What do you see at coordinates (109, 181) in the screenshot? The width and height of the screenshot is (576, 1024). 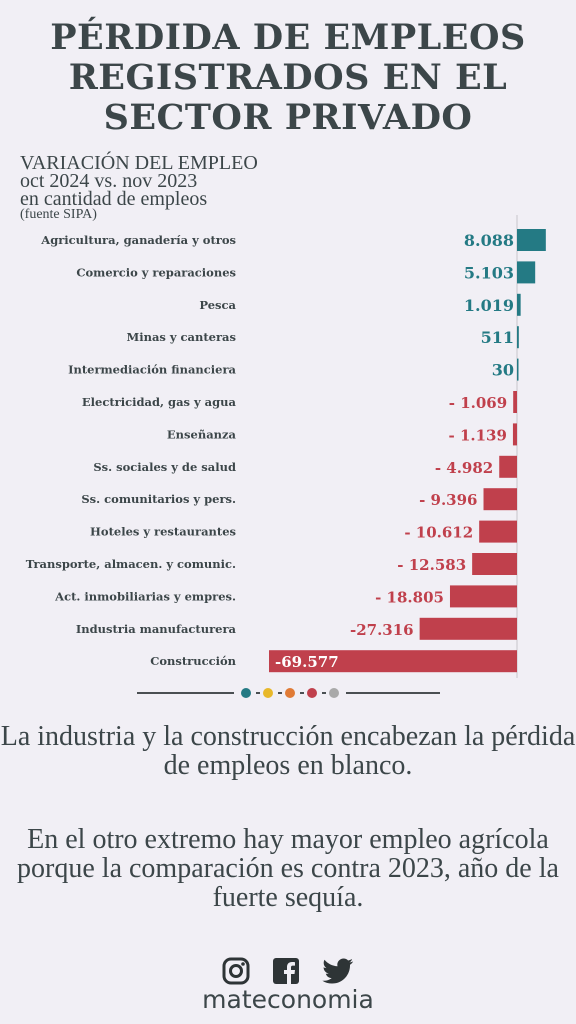 I see `subtitle-line-2: oct 2024 vs. nov 2023` at bounding box center [109, 181].